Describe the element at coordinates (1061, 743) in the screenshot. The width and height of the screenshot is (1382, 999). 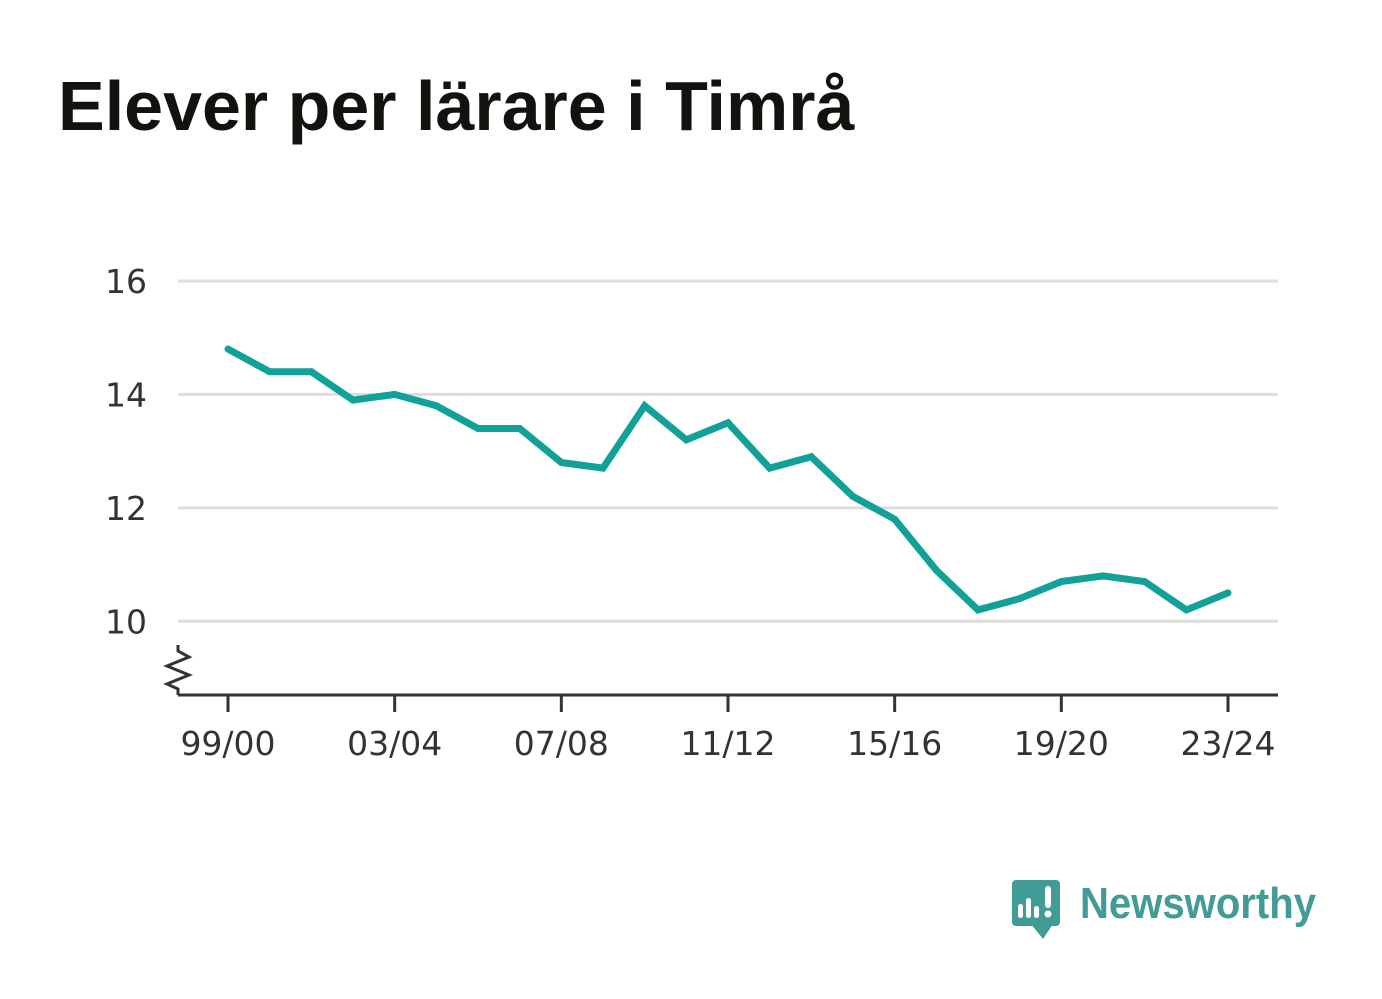
I see `x-tick-label: 19/20` at that location.